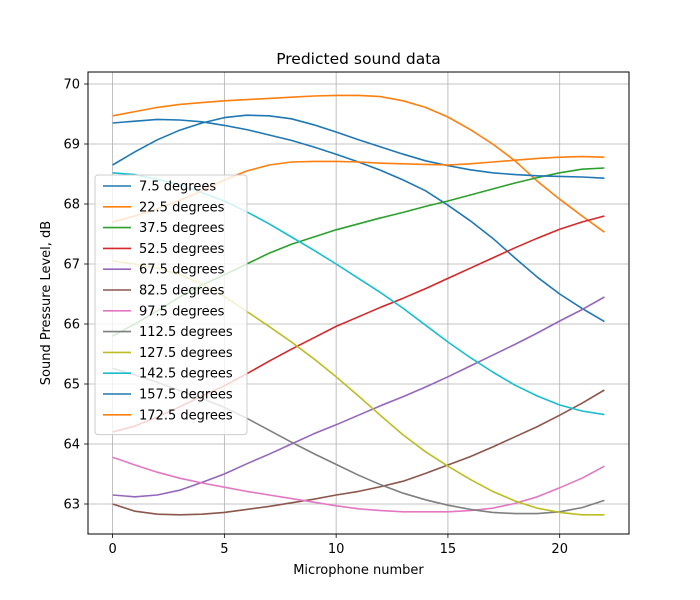 The width and height of the screenshot is (700, 600). I want to click on chart-title: Predicted sound data, so click(358, 59).